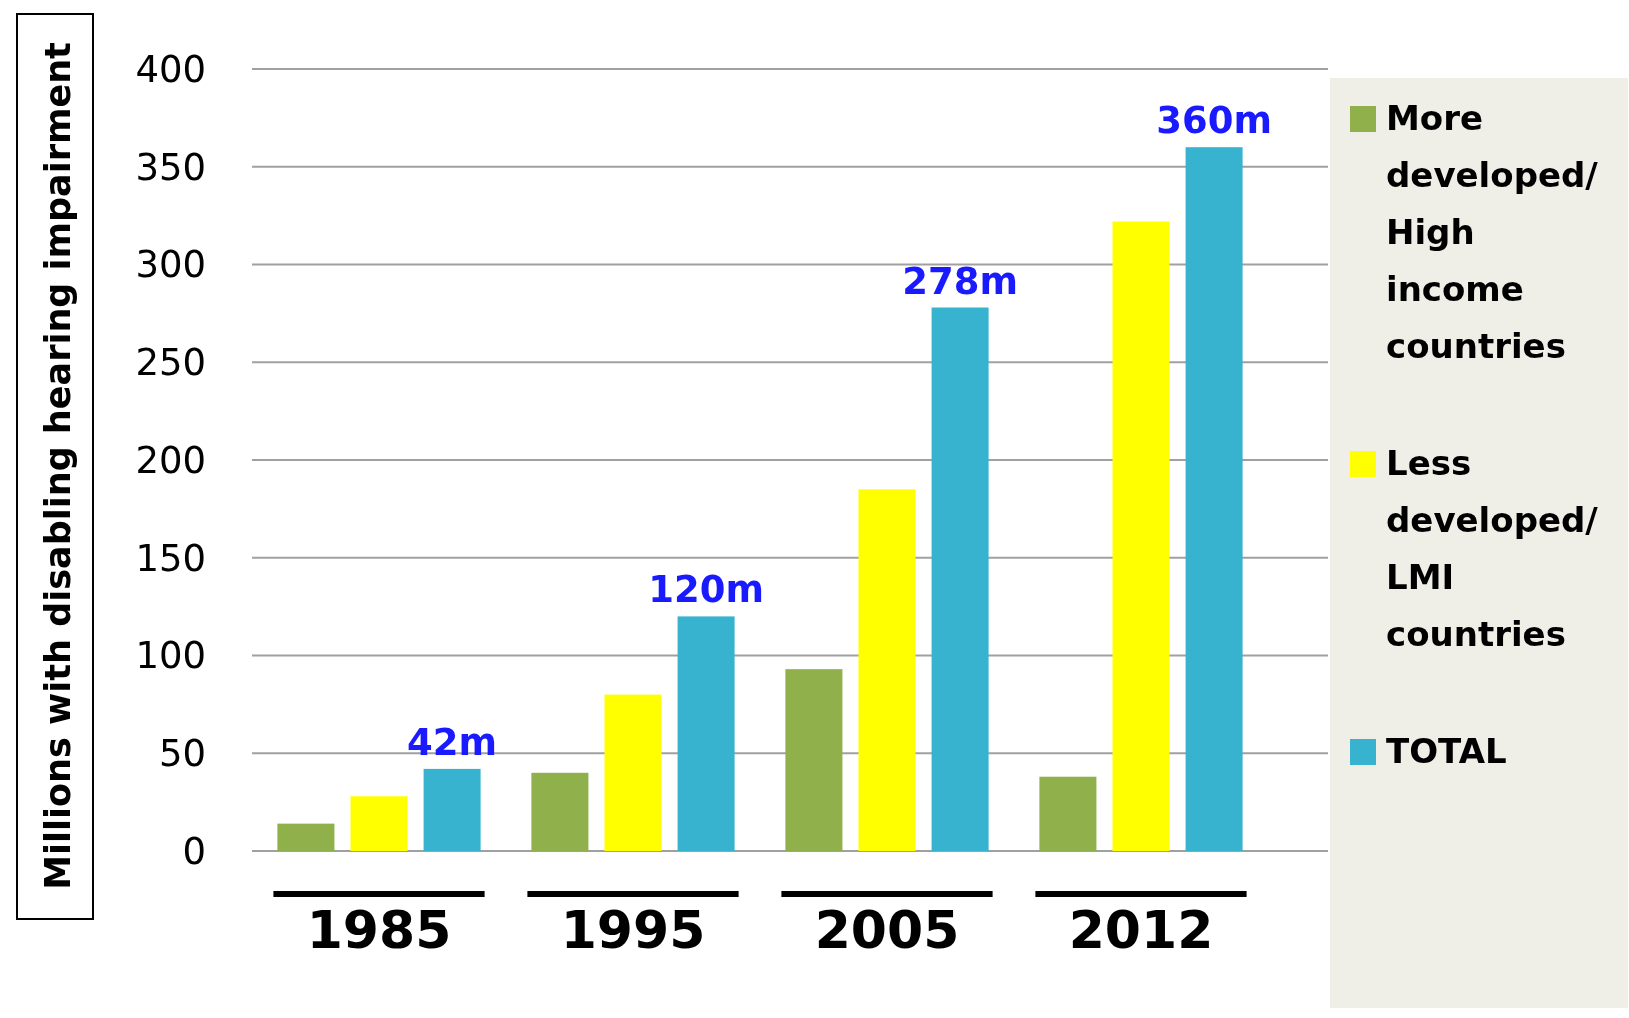 Image resolution: width=1629 pixels, height=1018 pixels. I want to click on y-tick-label: 350, so click(170, 167).